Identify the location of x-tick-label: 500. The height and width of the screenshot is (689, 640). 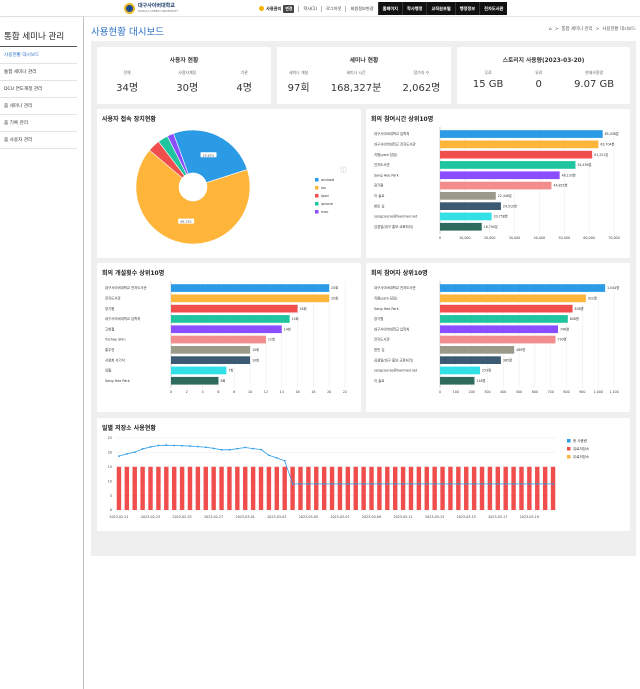
(519, 392).